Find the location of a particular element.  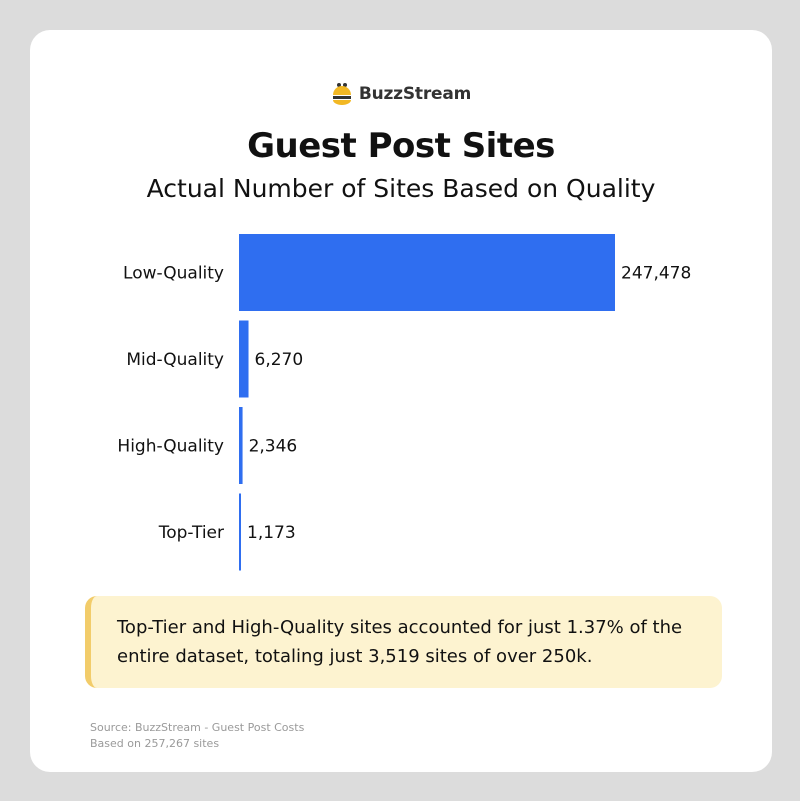

bee-icon is located at coordinates (341, 94).